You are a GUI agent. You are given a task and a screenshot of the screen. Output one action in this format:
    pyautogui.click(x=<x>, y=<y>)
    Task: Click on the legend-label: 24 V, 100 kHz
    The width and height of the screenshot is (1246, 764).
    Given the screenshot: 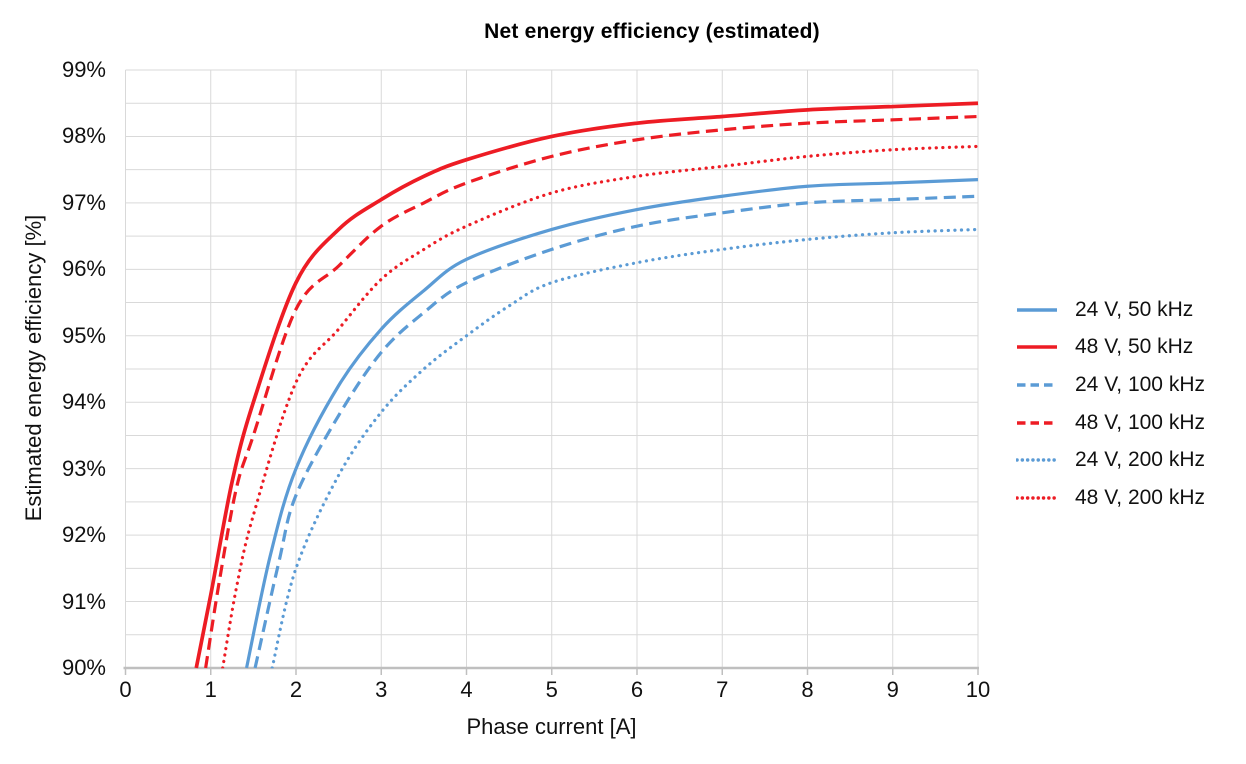 What is the action you would take?
    pyautogui.click(x=1140, y=384)
    